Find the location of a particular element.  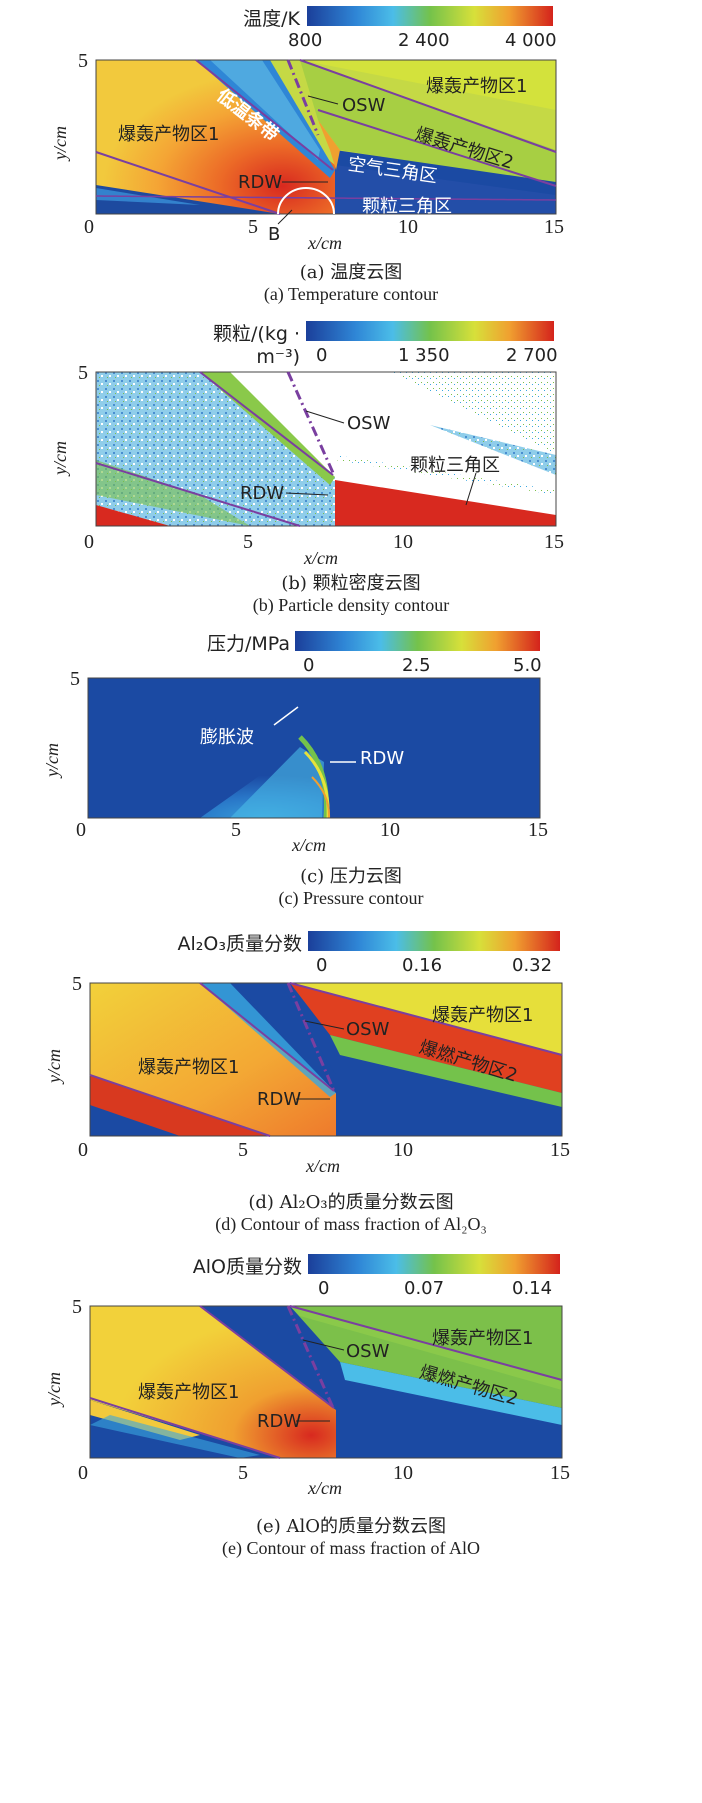

panel-a-figure is located at coordinates (326, 115).